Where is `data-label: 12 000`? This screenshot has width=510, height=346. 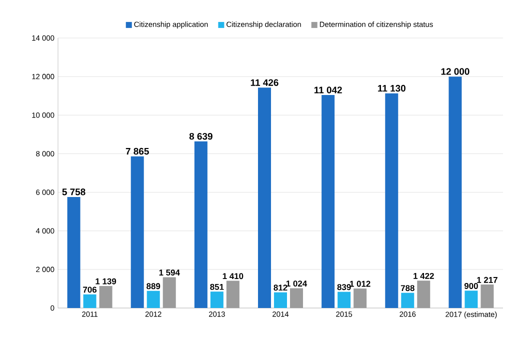
data-label: 12 000 is located at coordinates (455, 71).